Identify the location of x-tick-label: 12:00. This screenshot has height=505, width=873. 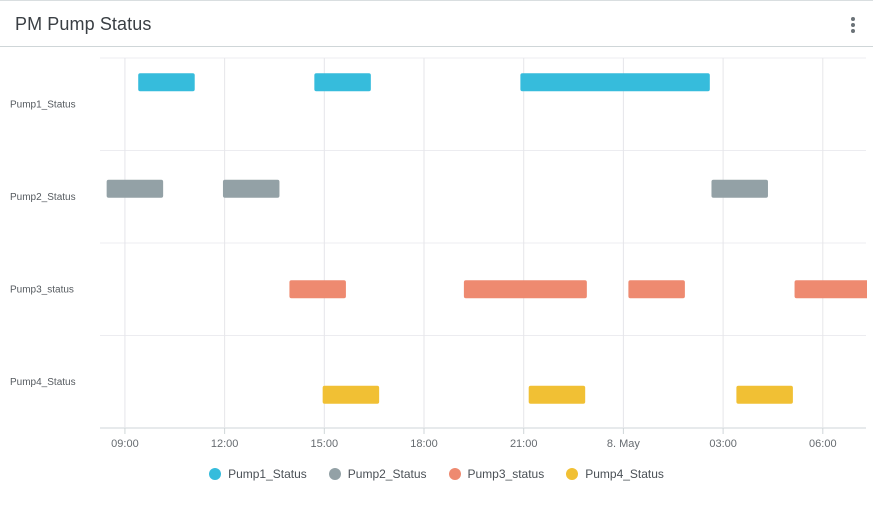
(225, 444).